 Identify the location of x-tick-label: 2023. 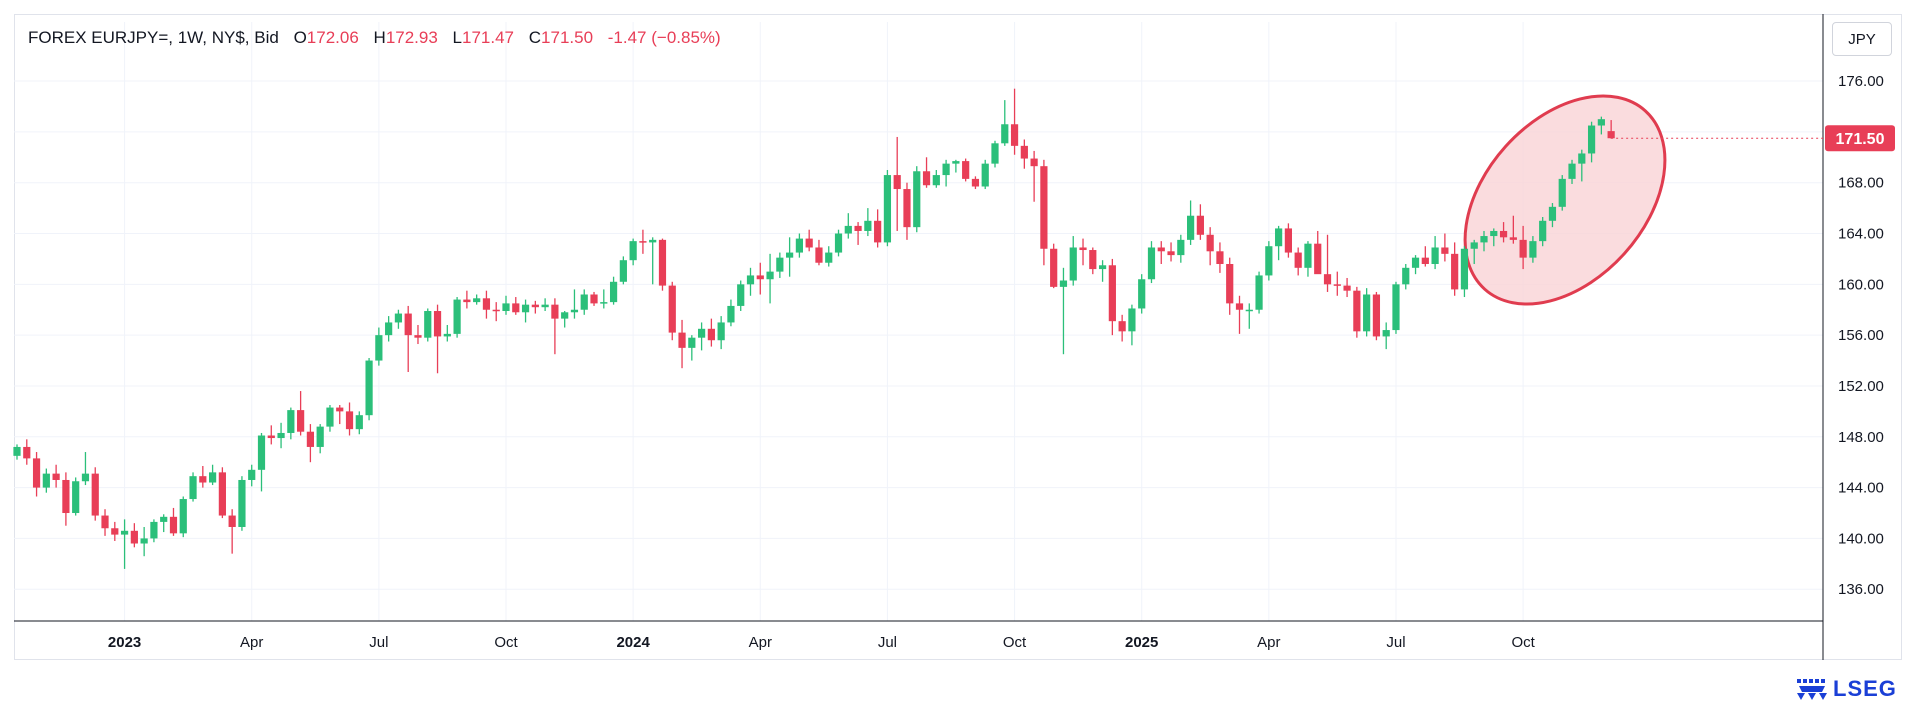
(124, 642).